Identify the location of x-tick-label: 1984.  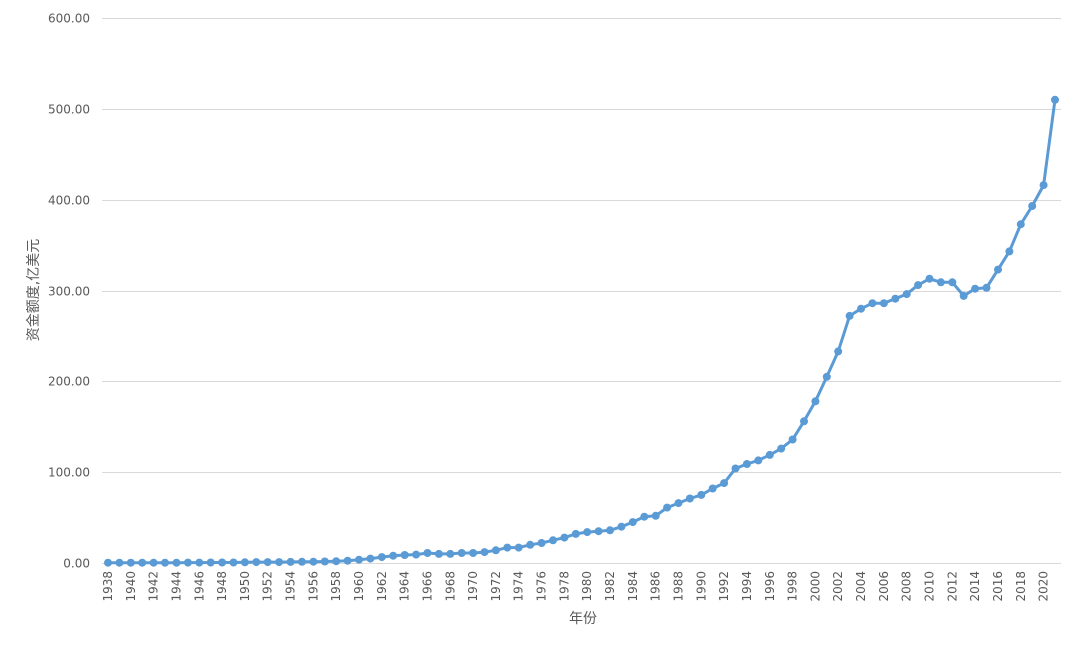
(633, 586).